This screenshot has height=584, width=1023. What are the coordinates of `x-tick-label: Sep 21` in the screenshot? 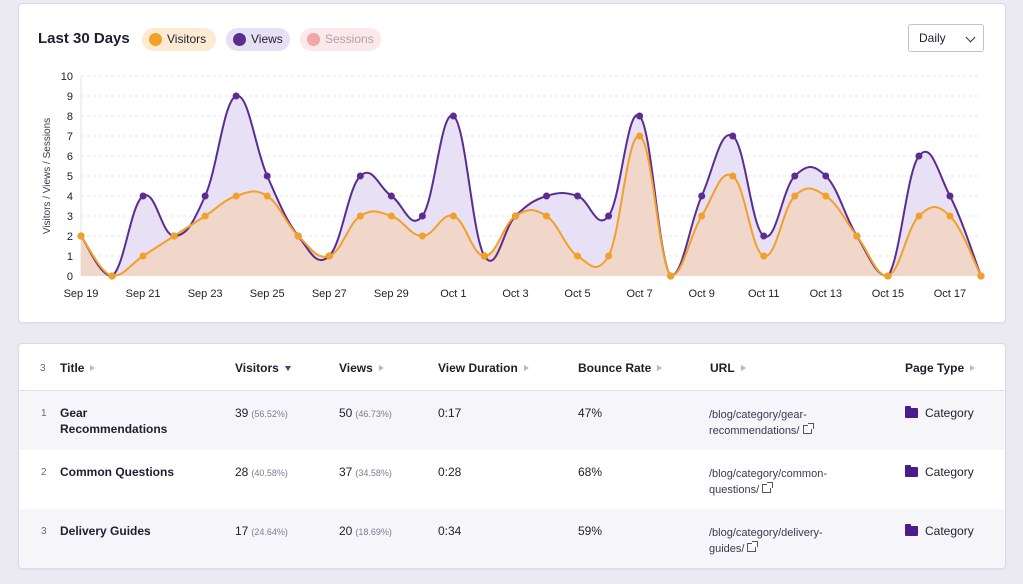 It's located at (143, 294).